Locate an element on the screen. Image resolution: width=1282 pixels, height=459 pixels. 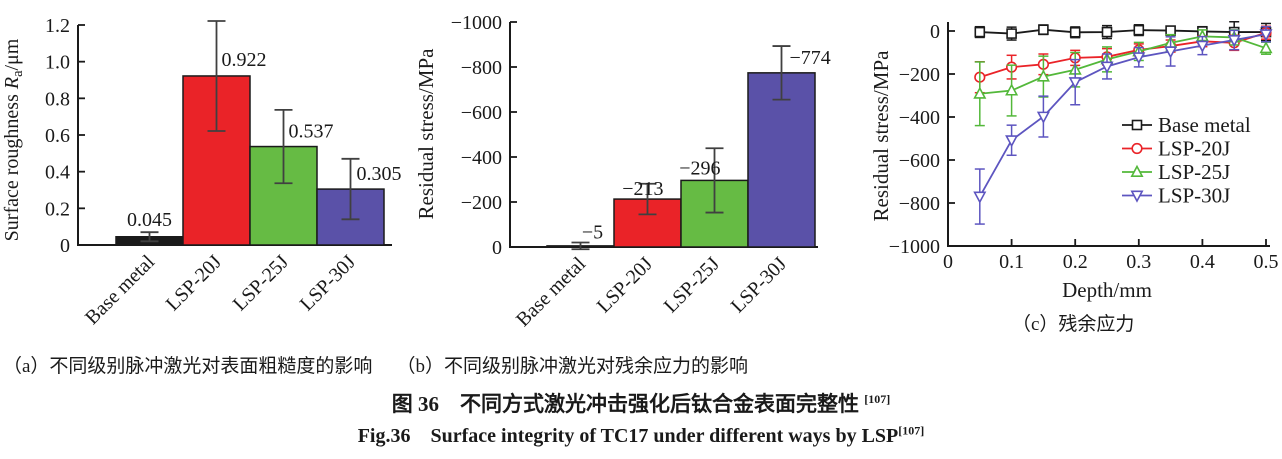
chart-a-y-axis-label: Surface roughness Ra/μm is located at coordinates (13, 139).